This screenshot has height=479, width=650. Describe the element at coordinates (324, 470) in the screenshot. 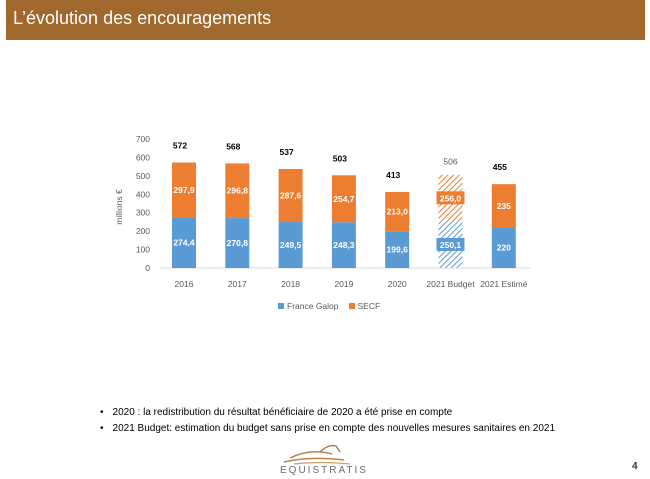

I see `logo-text: EQUISTRATIS` at that location.